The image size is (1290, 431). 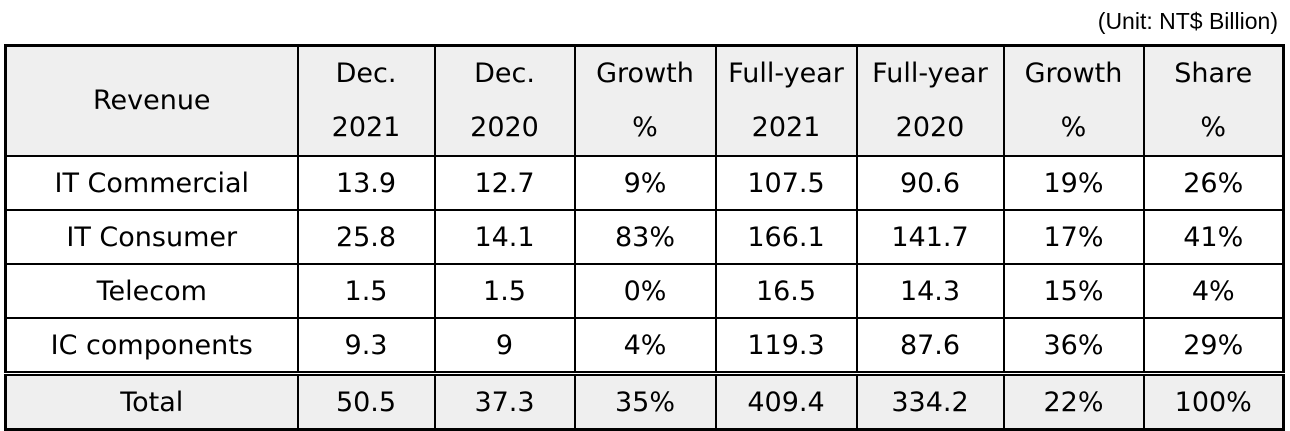 What do you see at coordinates (786, 401) in the screenshot?
I see `cell-full-year-2021: 409.4` at bounding box center [786, 401].